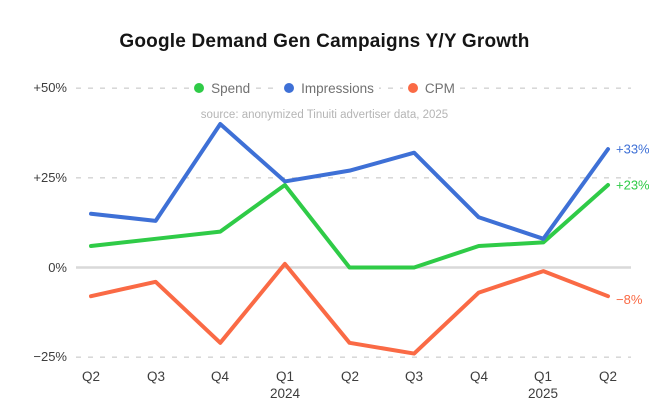  What do you see at coordinates (337, 88) in the screenshot?
I see `legend-label-impressions: Impressions` at bounding box center [337, 88].